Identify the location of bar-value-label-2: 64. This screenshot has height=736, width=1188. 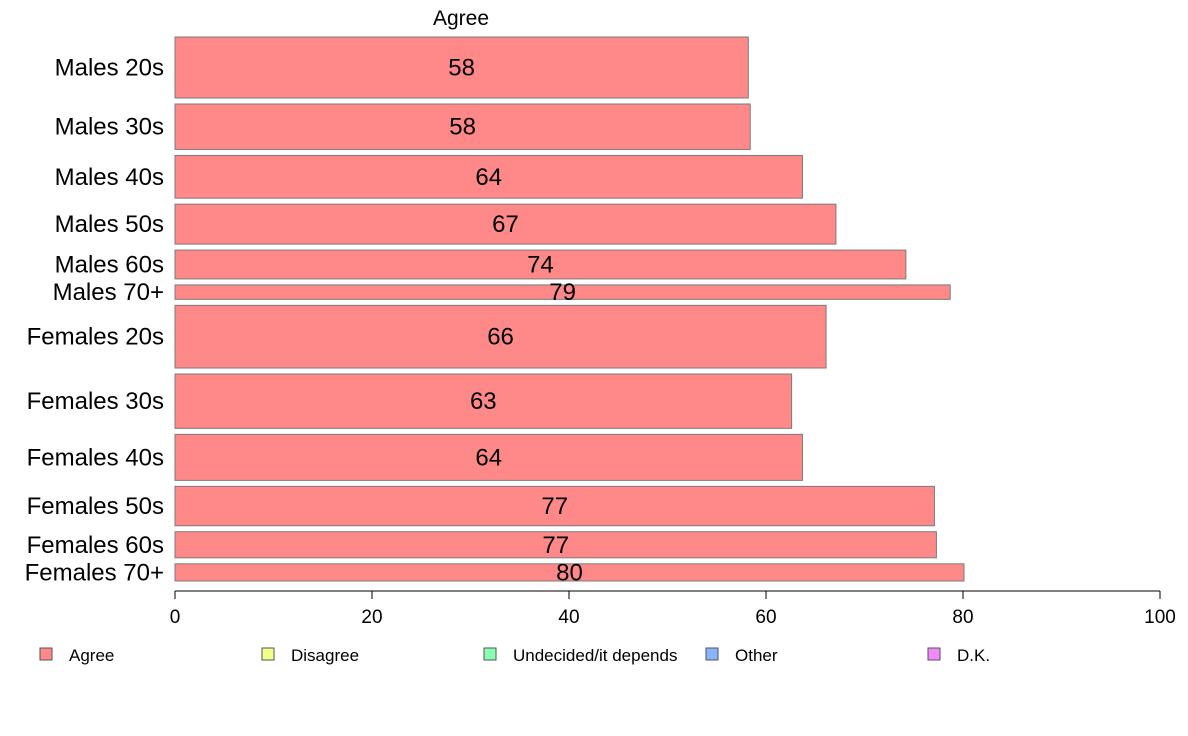
(488, 177).